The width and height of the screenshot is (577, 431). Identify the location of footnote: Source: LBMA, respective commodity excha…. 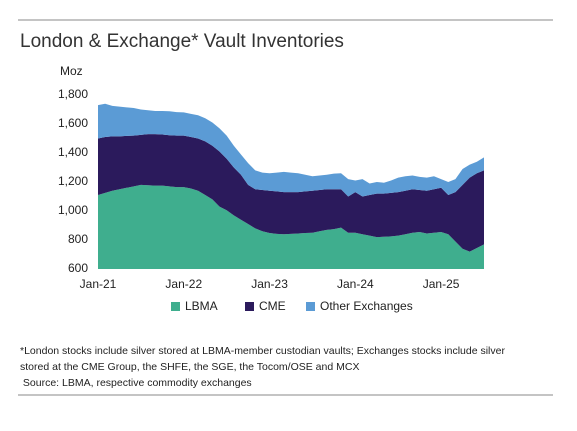
(136, 383).